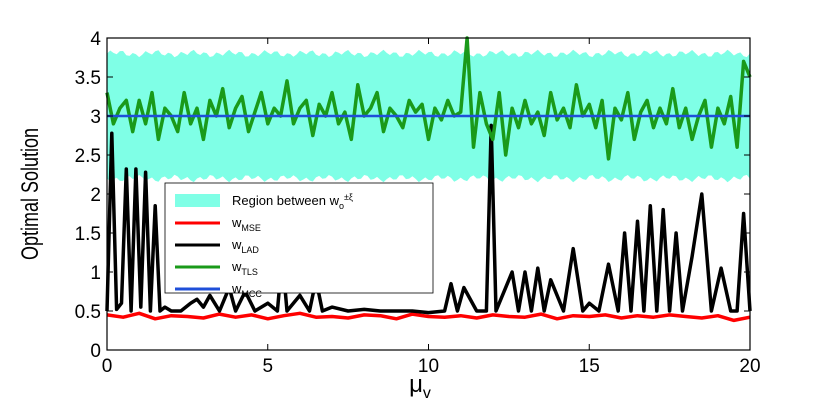  I want to click on legend-swatch-region, so click(197, 200).